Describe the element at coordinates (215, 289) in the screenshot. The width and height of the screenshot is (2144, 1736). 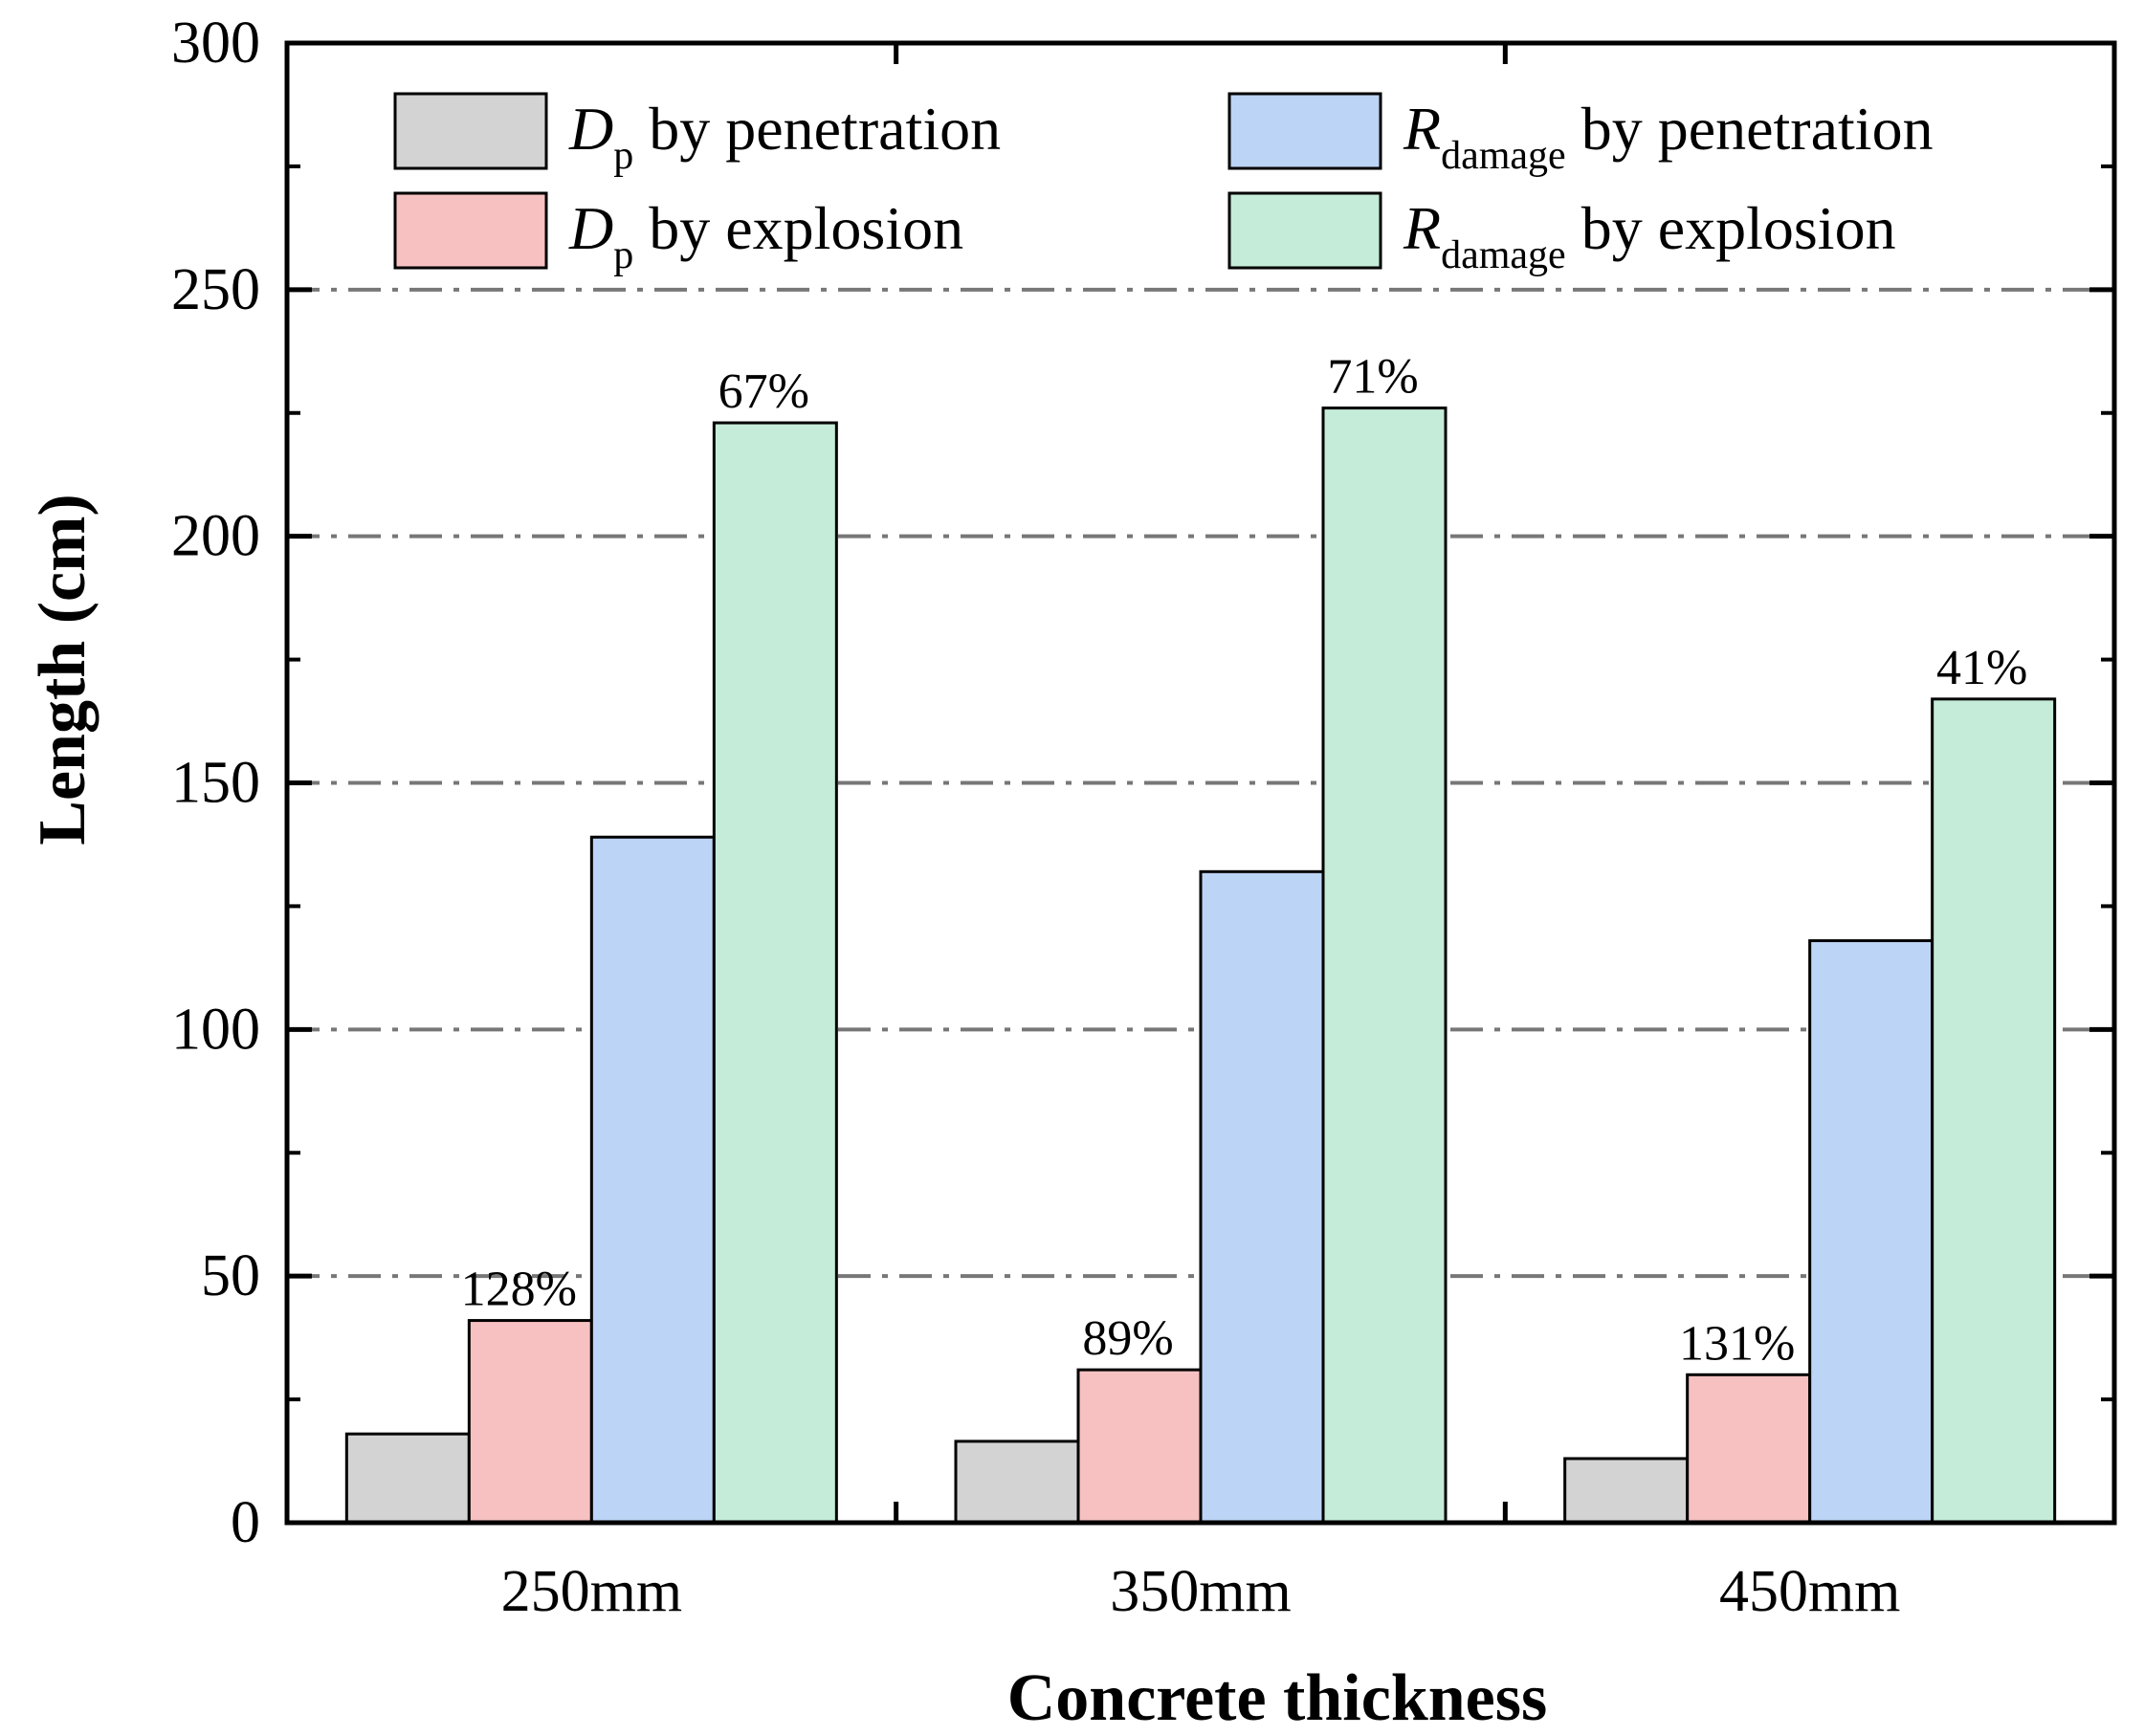
I see `y-tick-label: 250` at that location.